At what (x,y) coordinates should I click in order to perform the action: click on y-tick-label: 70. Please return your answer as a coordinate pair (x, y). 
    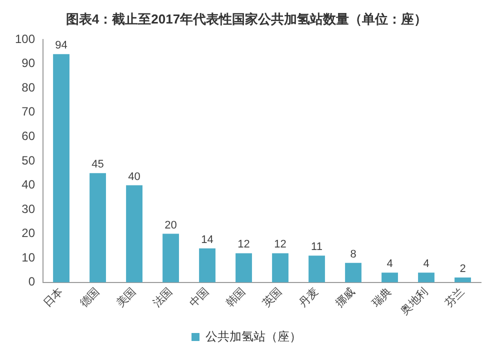
    Looking at the image, I should click on (29, 111).